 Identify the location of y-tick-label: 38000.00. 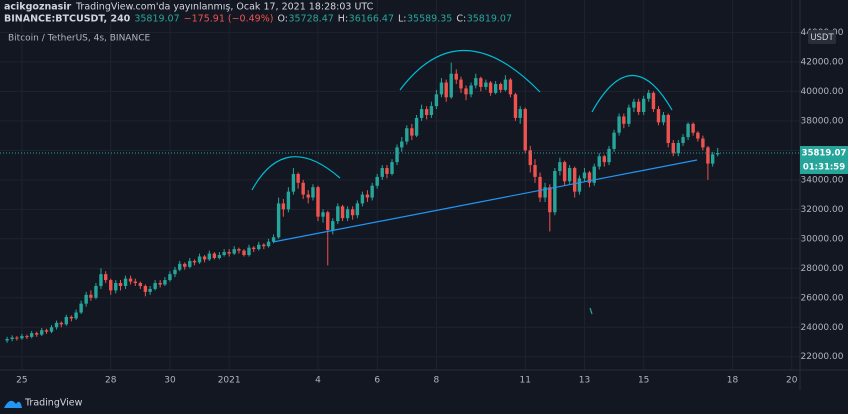
(822, 121).